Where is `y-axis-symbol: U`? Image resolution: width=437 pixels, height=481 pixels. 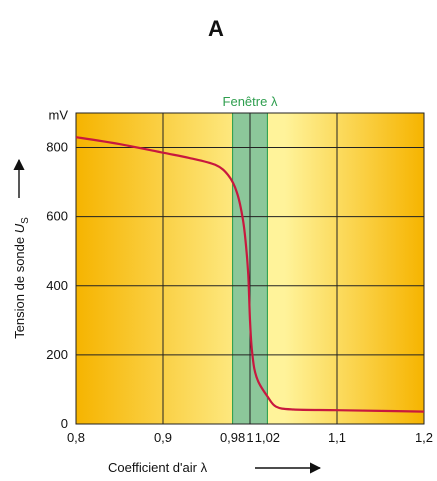 y-axis-symbol: U is located at coordinates (19, 228).